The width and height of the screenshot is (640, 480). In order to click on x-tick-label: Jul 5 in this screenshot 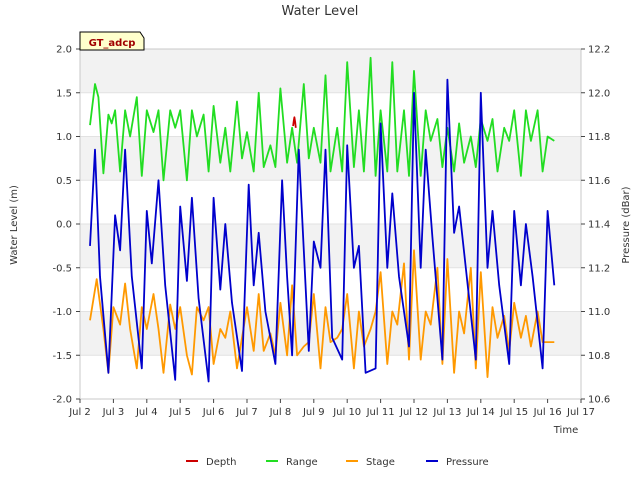, I will do `click(179, 412)`.